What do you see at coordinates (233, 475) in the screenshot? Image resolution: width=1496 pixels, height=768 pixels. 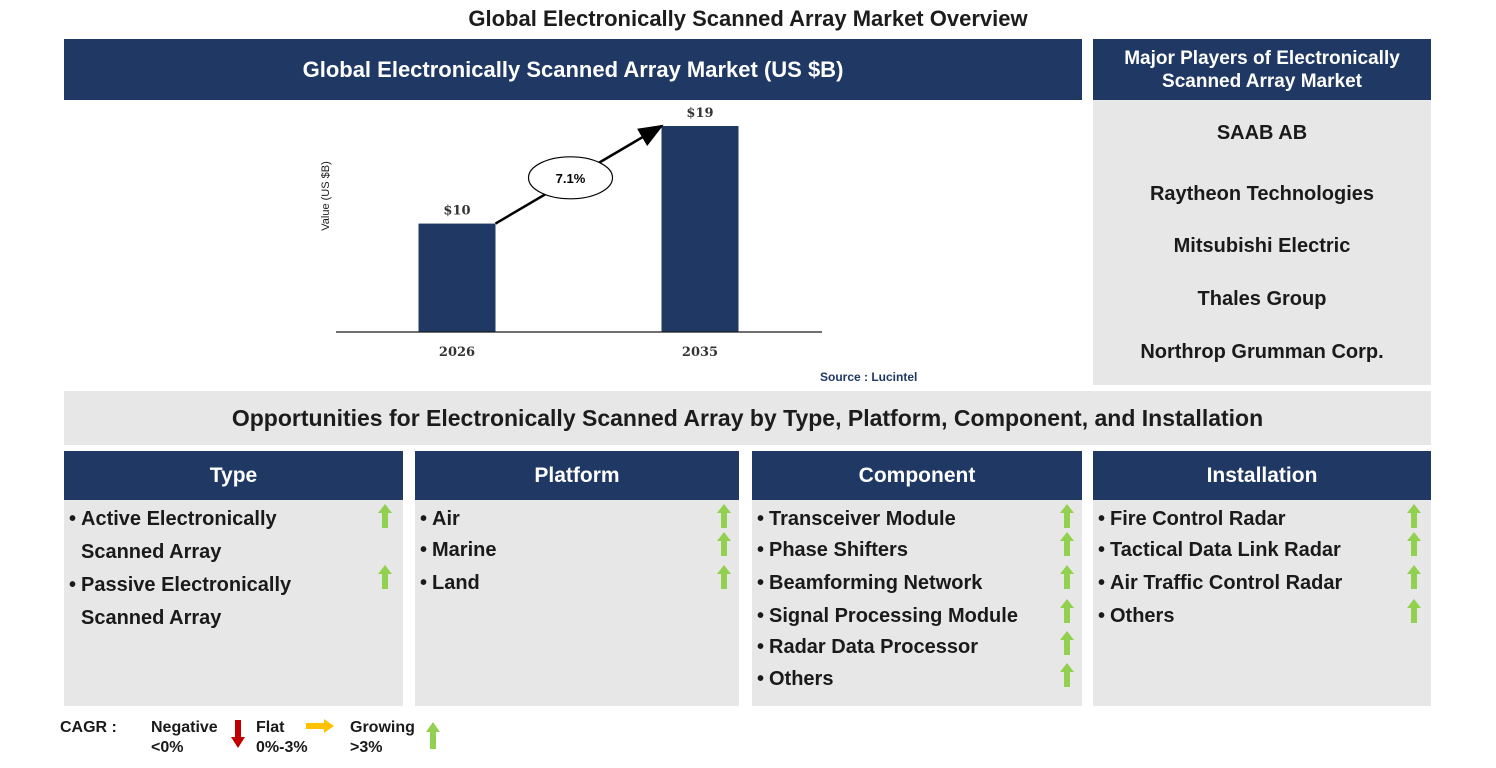 I see `type-header: Type` at bounding box center [233, 475].